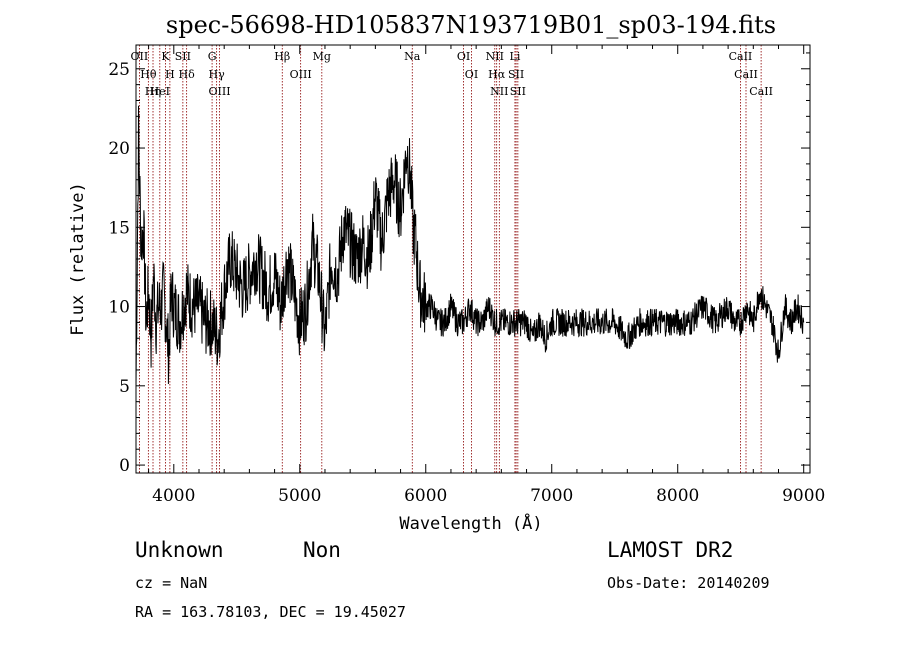  I want to click on y-tick-label: 0, so click(124, 466).